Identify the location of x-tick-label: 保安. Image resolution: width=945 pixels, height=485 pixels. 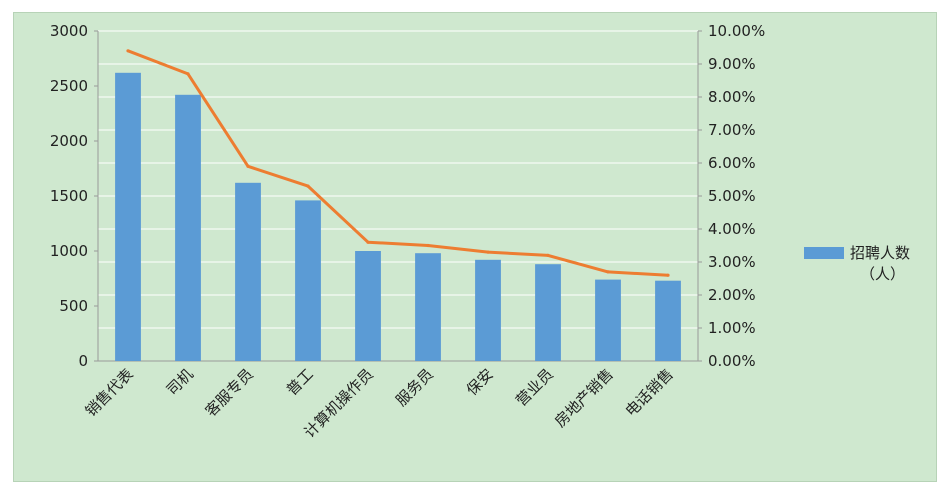
(480, 382).